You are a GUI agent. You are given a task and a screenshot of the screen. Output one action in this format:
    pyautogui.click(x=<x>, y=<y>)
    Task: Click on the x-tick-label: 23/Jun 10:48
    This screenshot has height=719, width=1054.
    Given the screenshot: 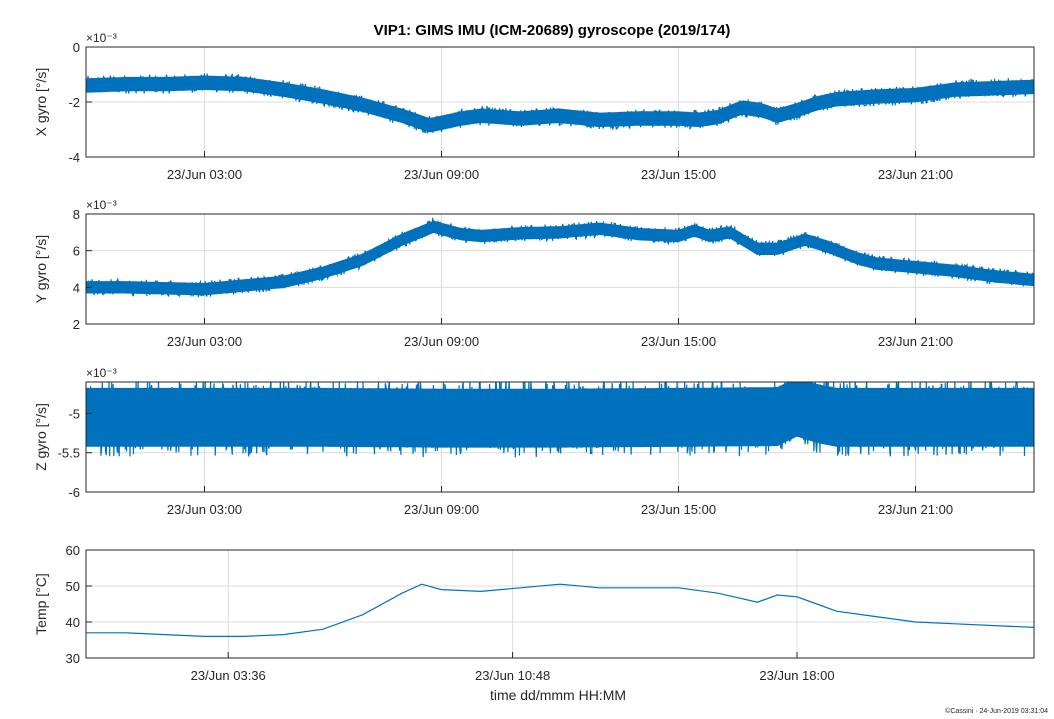 What is the action you would take?
    pyautogui.click(x=512, y=675)
    